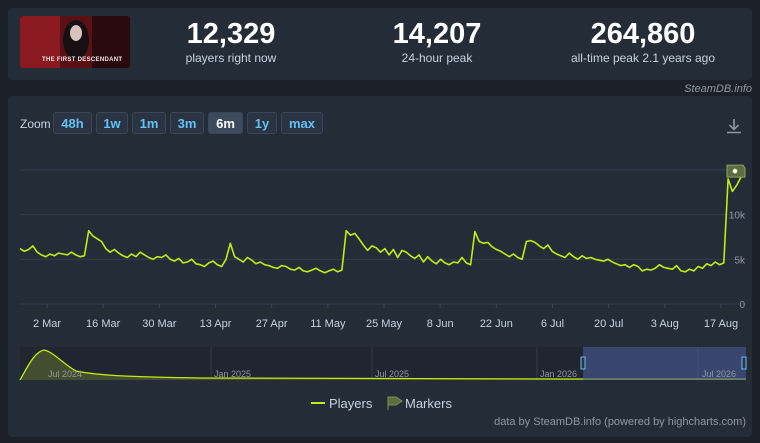  I want to click on zoom-label: Zoom, so click(35, 124).